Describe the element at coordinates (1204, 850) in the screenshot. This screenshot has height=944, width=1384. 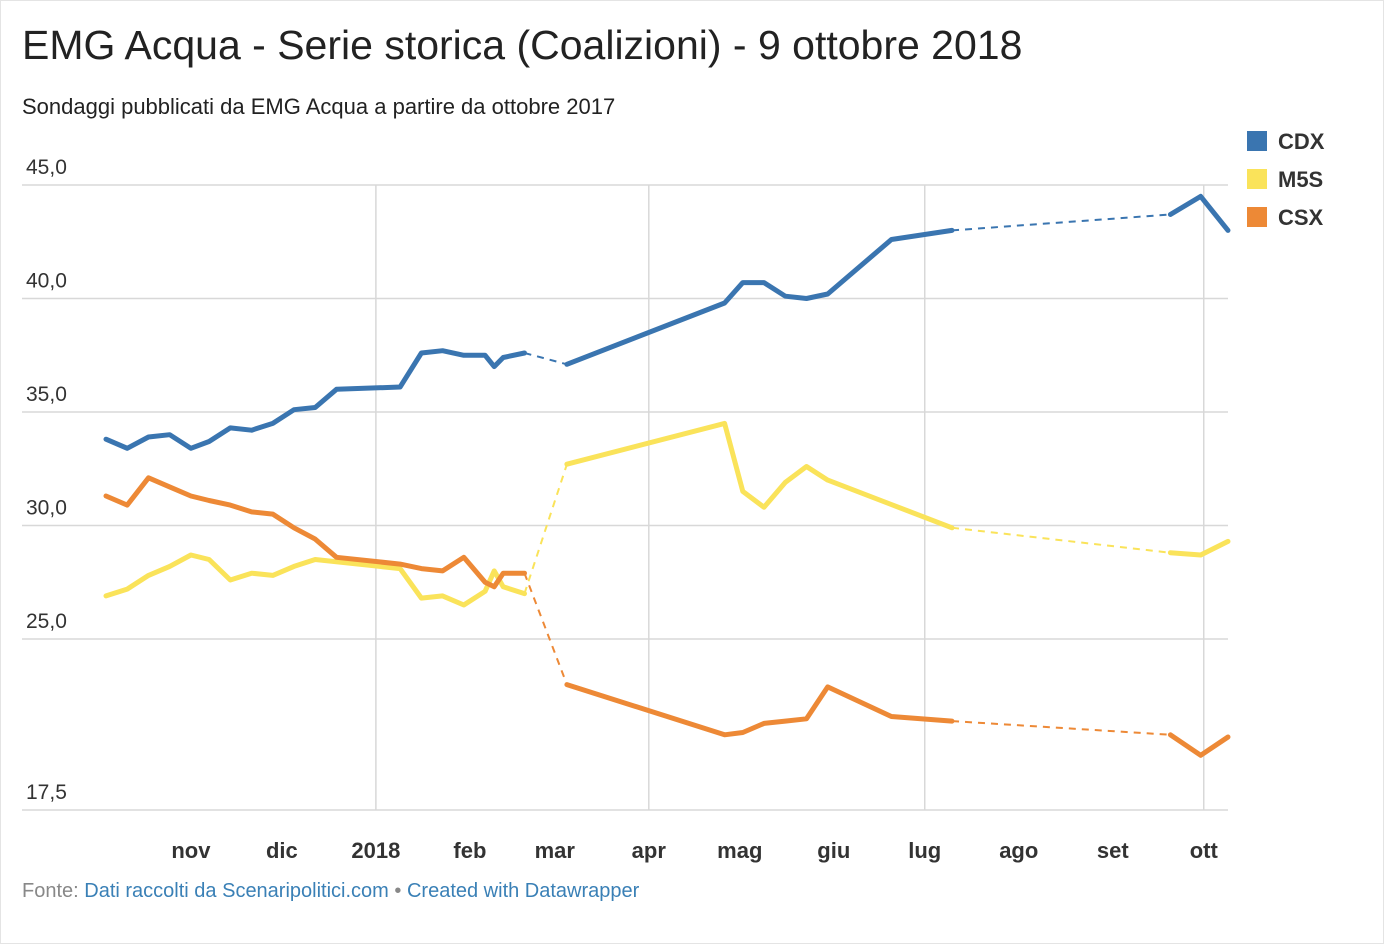
I see `x-tick-label: ott` at that location.